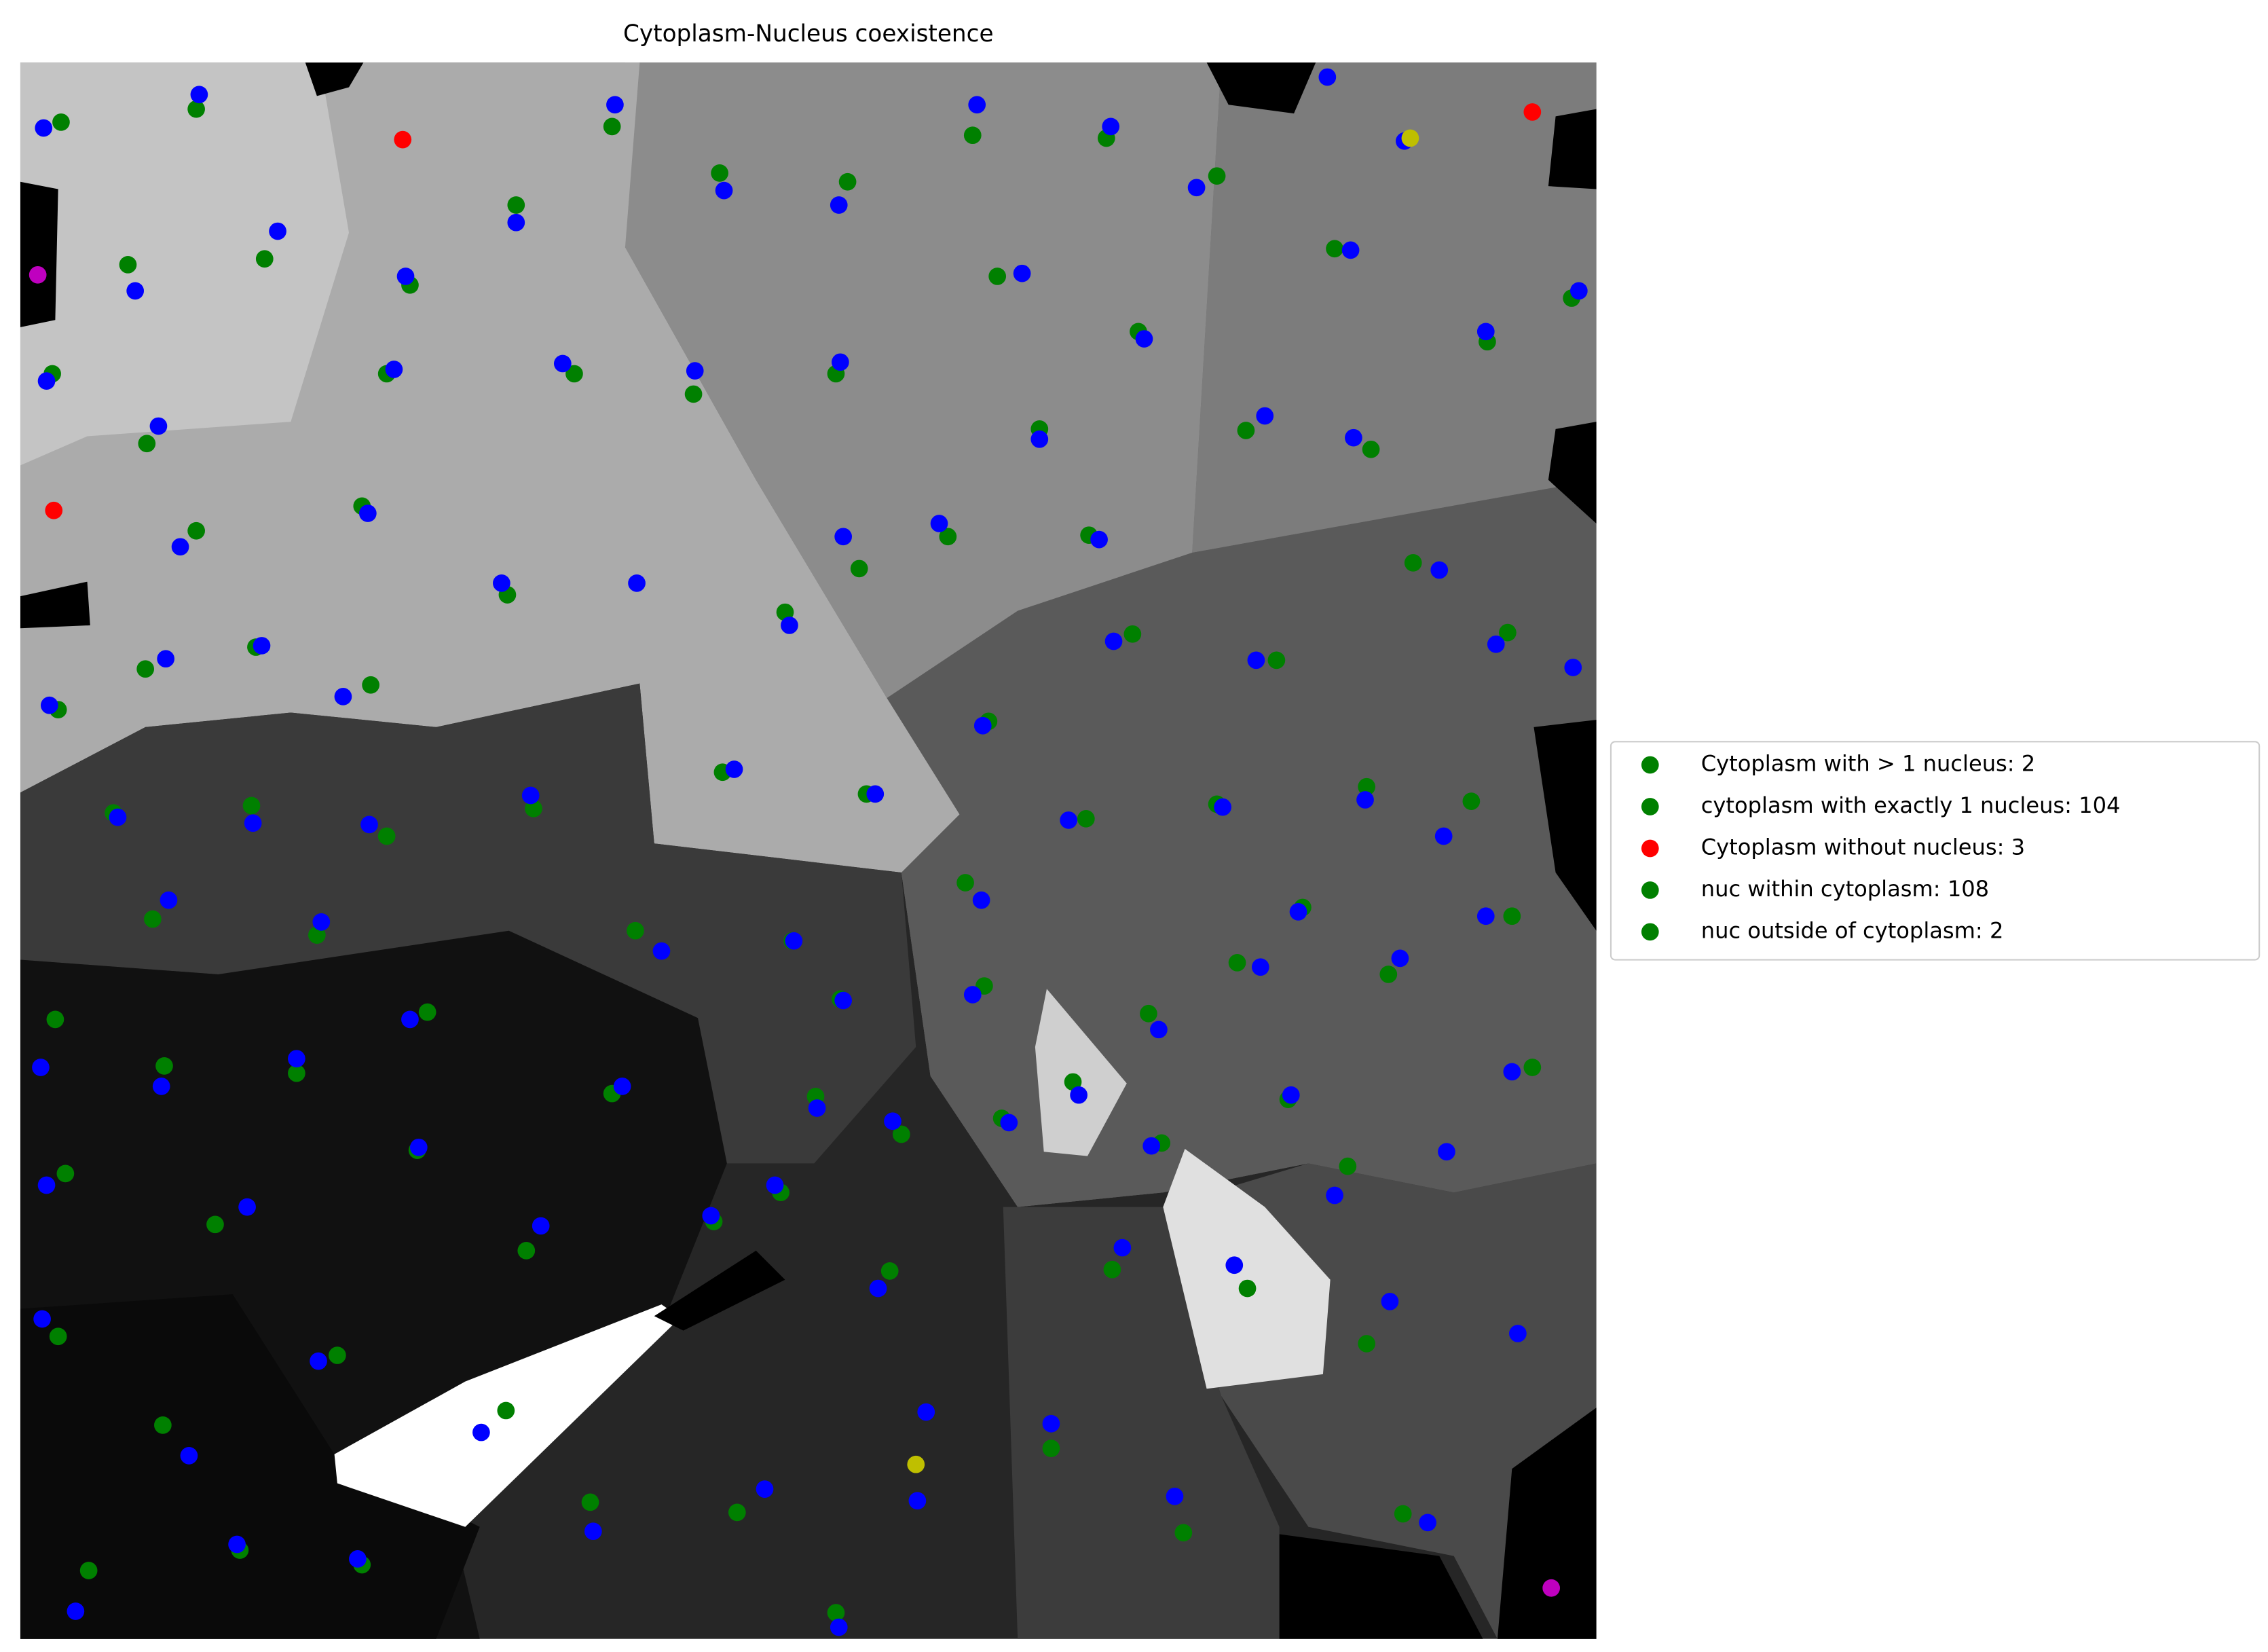 This screenshot has height=1652, width=2268. I want to click on legend-label: cytoplasm with exactly 1 nucleus: 104, so click(1911, 805).